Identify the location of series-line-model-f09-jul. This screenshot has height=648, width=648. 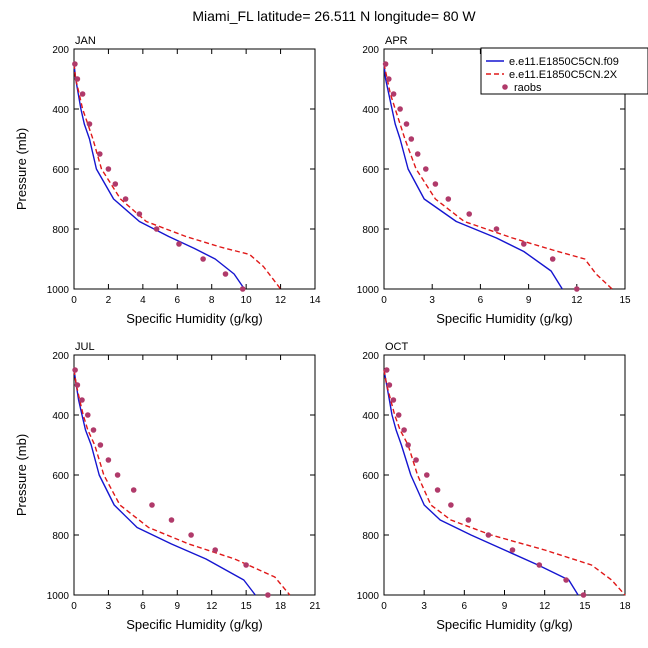
(164, 482).